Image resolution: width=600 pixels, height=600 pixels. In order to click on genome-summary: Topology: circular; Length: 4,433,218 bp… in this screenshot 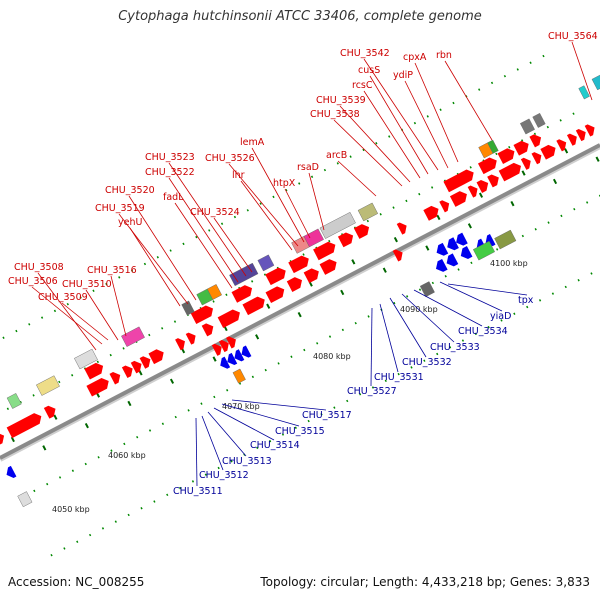, I will do `click(425, 582)`.